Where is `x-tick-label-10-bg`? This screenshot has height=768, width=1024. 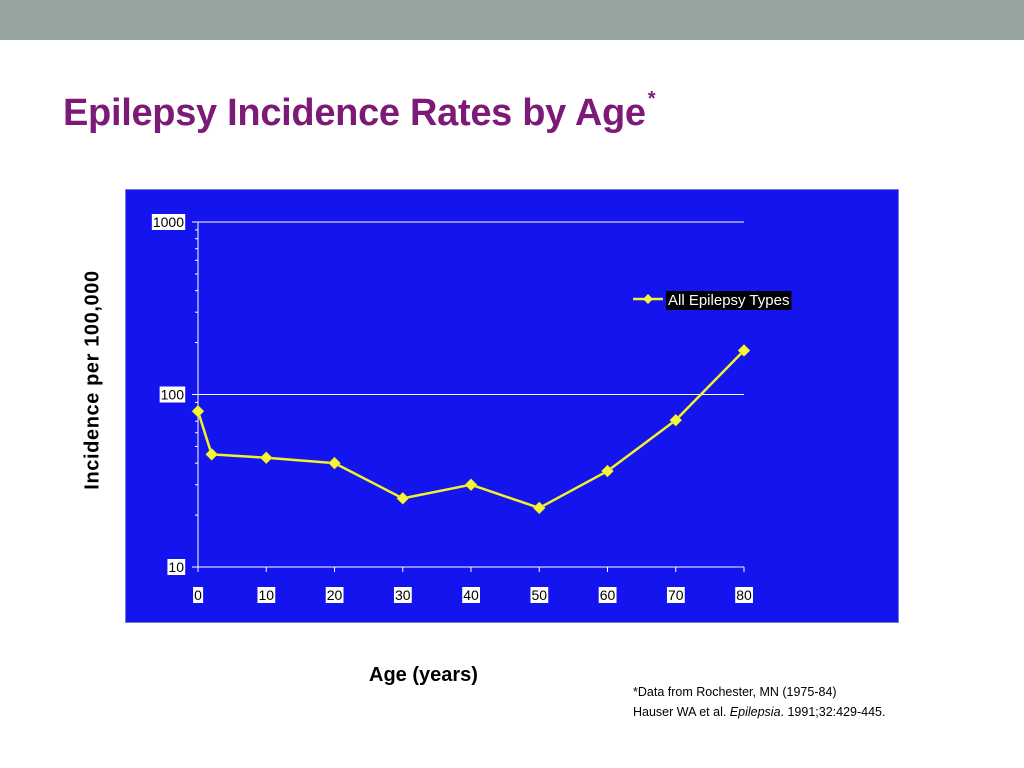
x-tick-label-10-bg is located at coordinates (266, 595).